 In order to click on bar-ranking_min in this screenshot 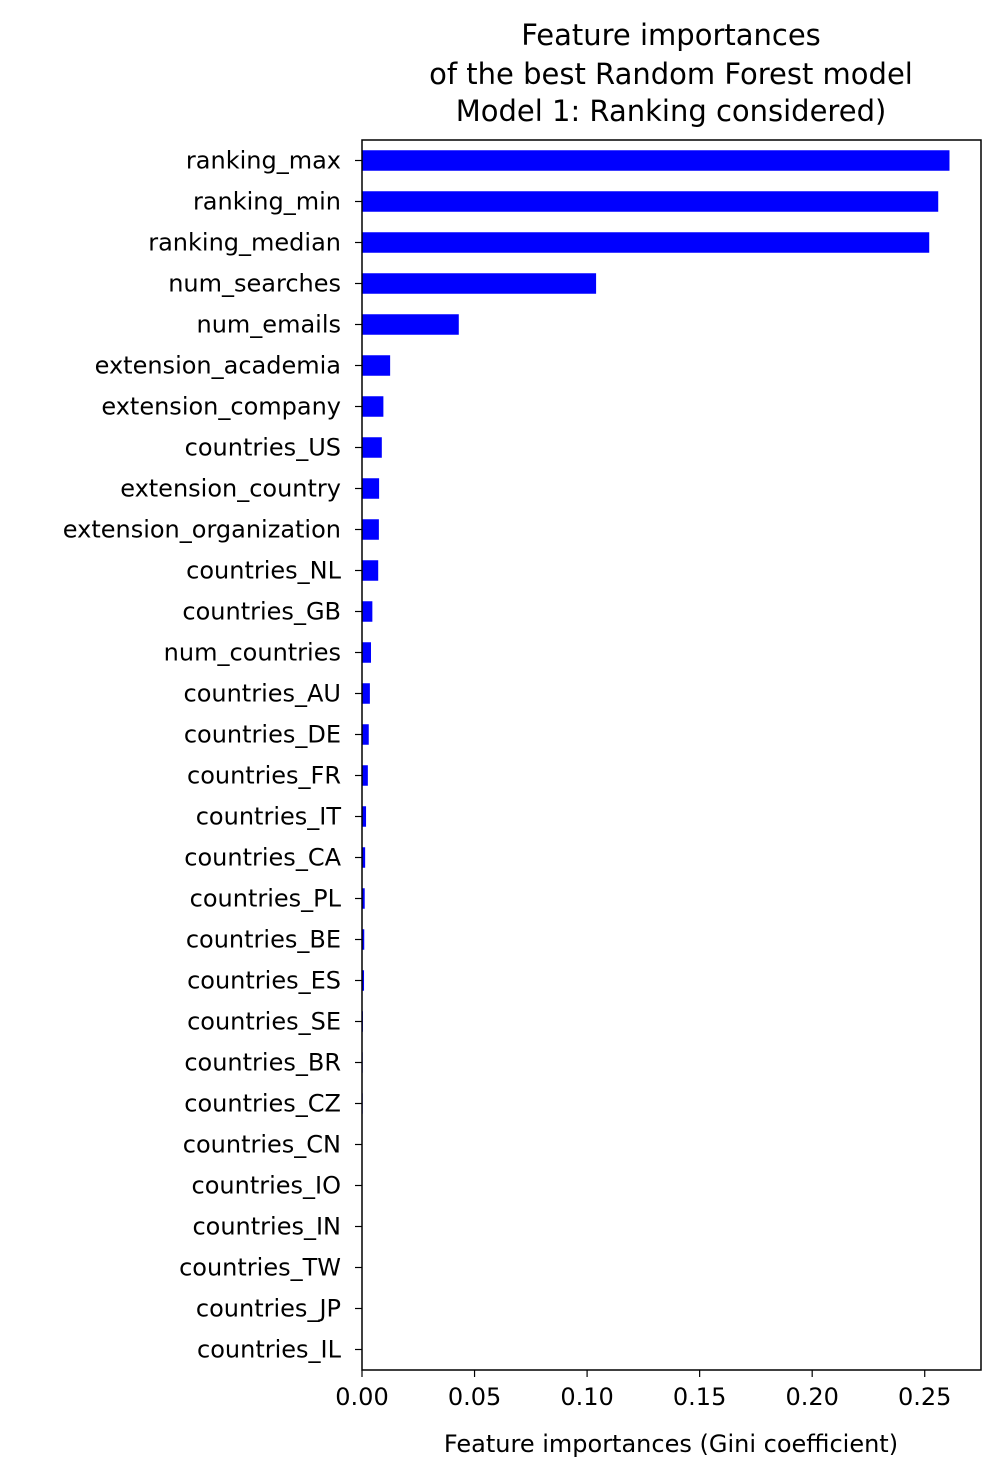, I will do `click(650, 201)`.